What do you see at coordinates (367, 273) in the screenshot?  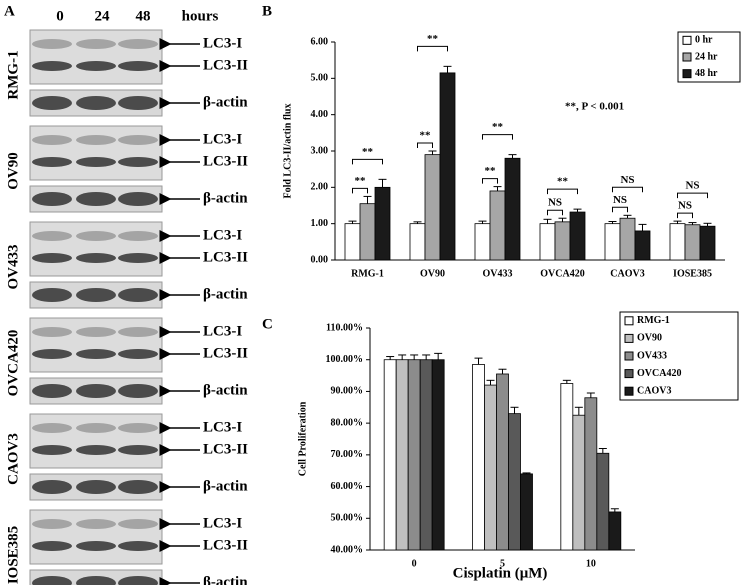 I see `x-tick-label: RMG-1` at bounding box center [367, 273].